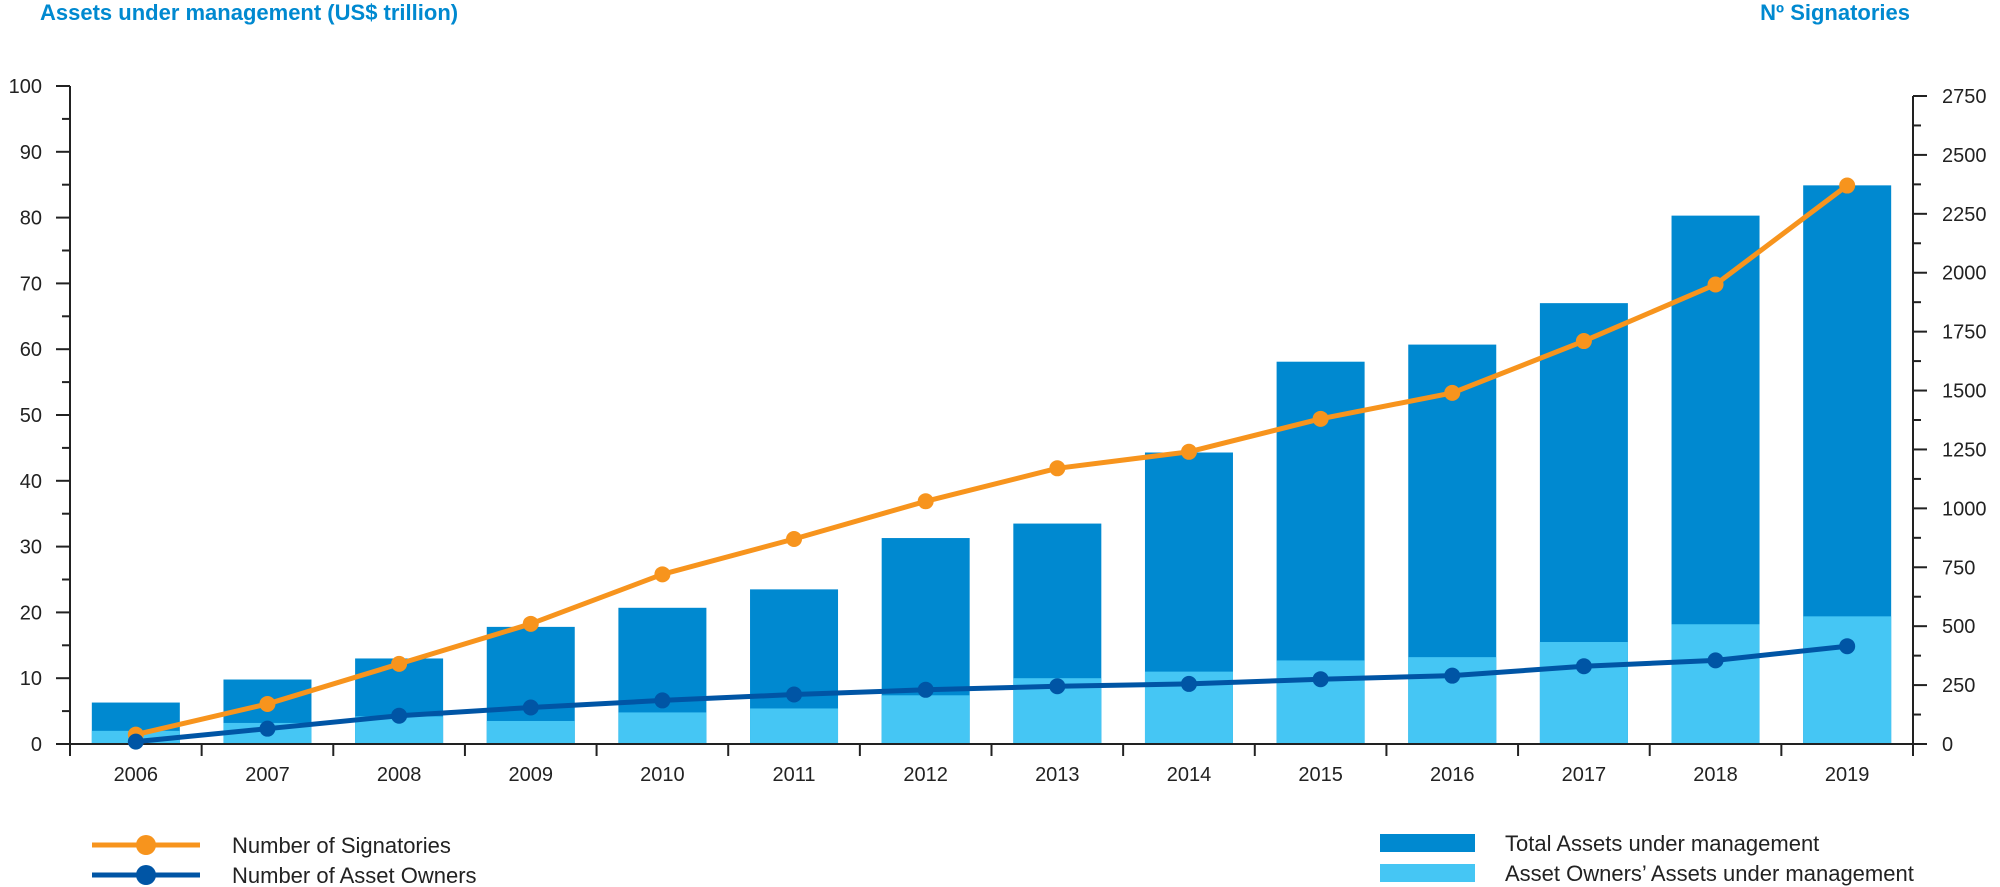 The width and height of the screenshot is (2000, 887). What do you see at coordinates (1320, 775) in the screenshot?
I see `x-tick-label-2015: 2015` at bounding box center [1320, 775].